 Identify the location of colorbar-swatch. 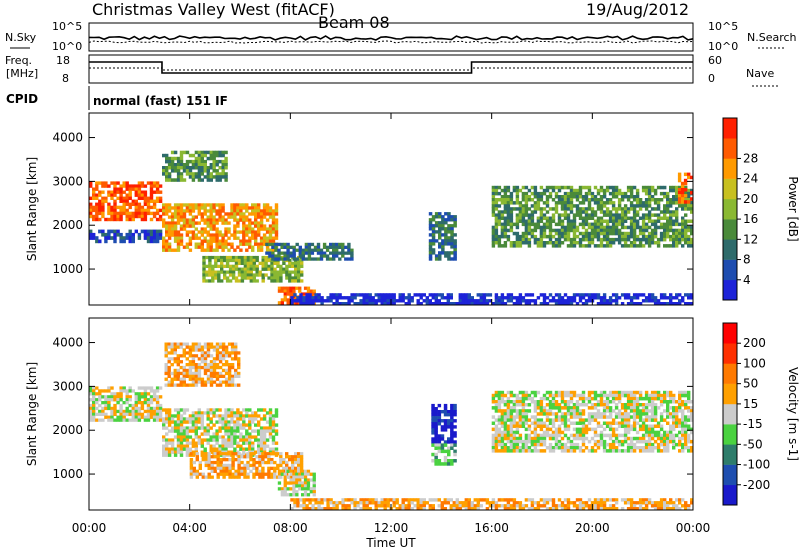
(730, 290).